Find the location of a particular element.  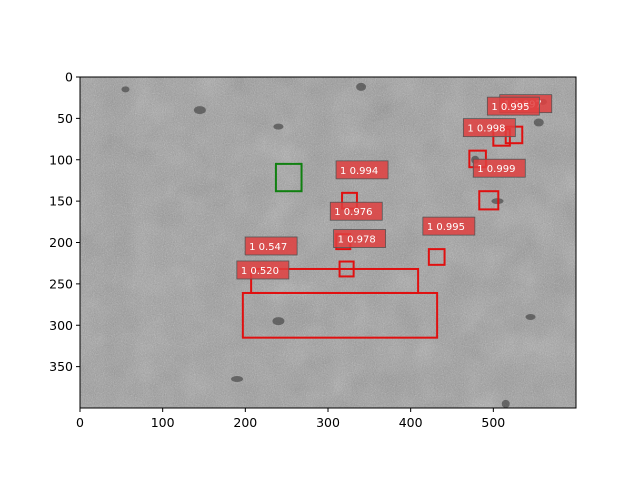

ground-truth-box is located at coordinates (288, 177).